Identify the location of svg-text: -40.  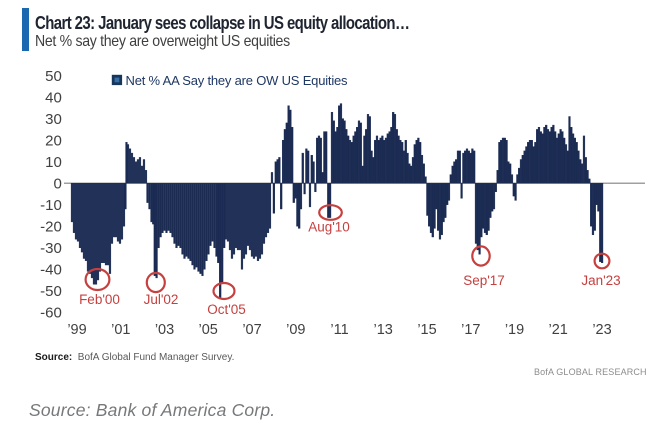
(51, 270).